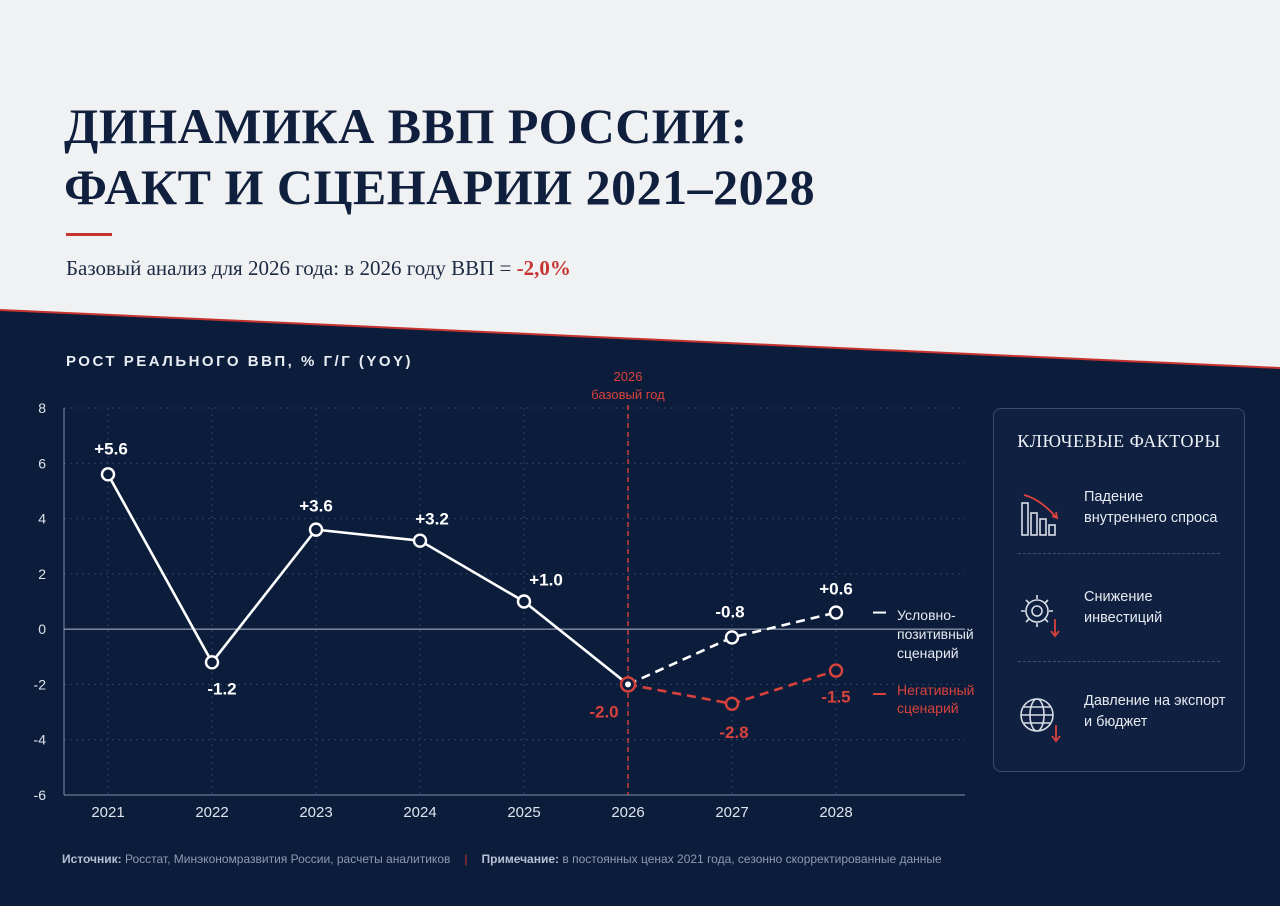  Describe the element at coordinates (1151, 518) in the screenshot. I see `factor-demand-line-2: внутреннего спроса` at that location.